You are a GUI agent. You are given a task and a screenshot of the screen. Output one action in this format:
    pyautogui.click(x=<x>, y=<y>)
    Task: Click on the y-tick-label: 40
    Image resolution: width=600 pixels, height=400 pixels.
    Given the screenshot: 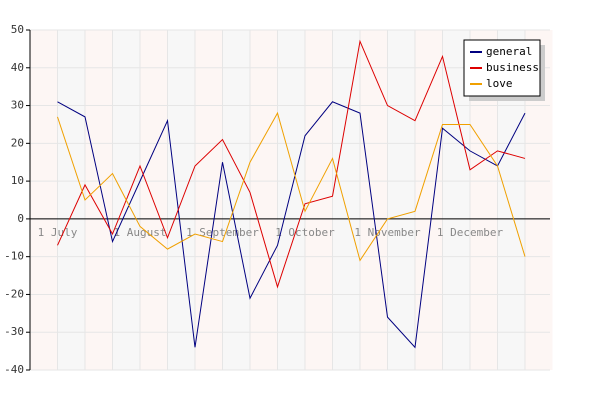 What is the action you would take?
    pyautogui.click(x=17, y=67)
    